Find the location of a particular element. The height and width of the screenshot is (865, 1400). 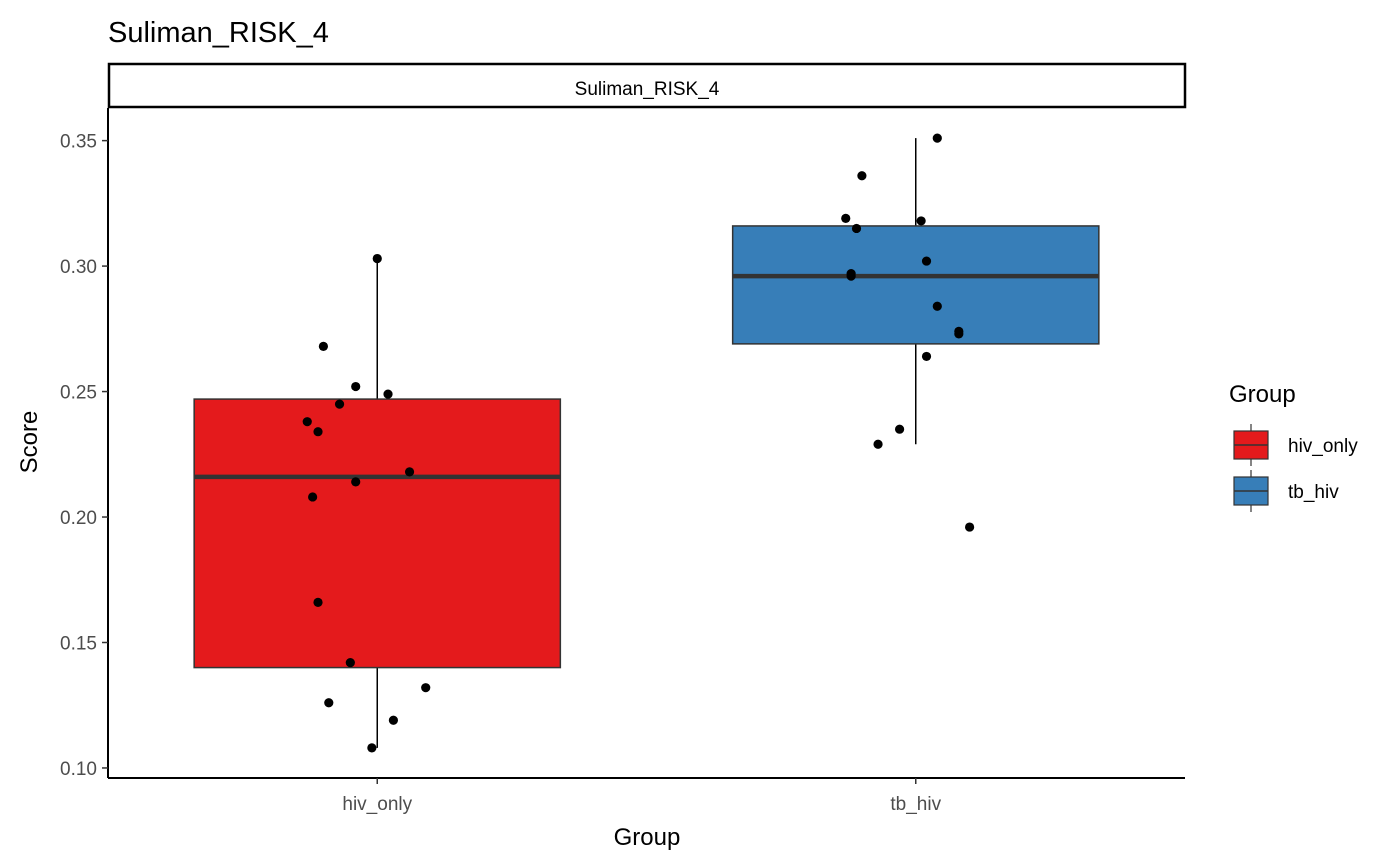

x-axis-label: Group is located at coordinates (647, 837).